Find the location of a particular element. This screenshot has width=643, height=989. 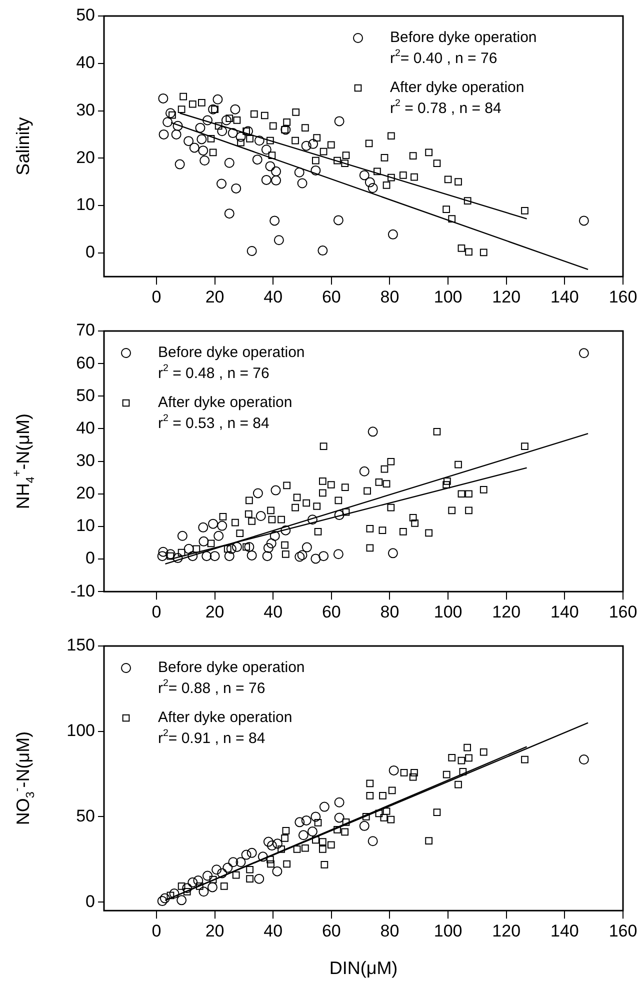

x-axis-title: DIN(μM) is located at coordinates (363, 968).